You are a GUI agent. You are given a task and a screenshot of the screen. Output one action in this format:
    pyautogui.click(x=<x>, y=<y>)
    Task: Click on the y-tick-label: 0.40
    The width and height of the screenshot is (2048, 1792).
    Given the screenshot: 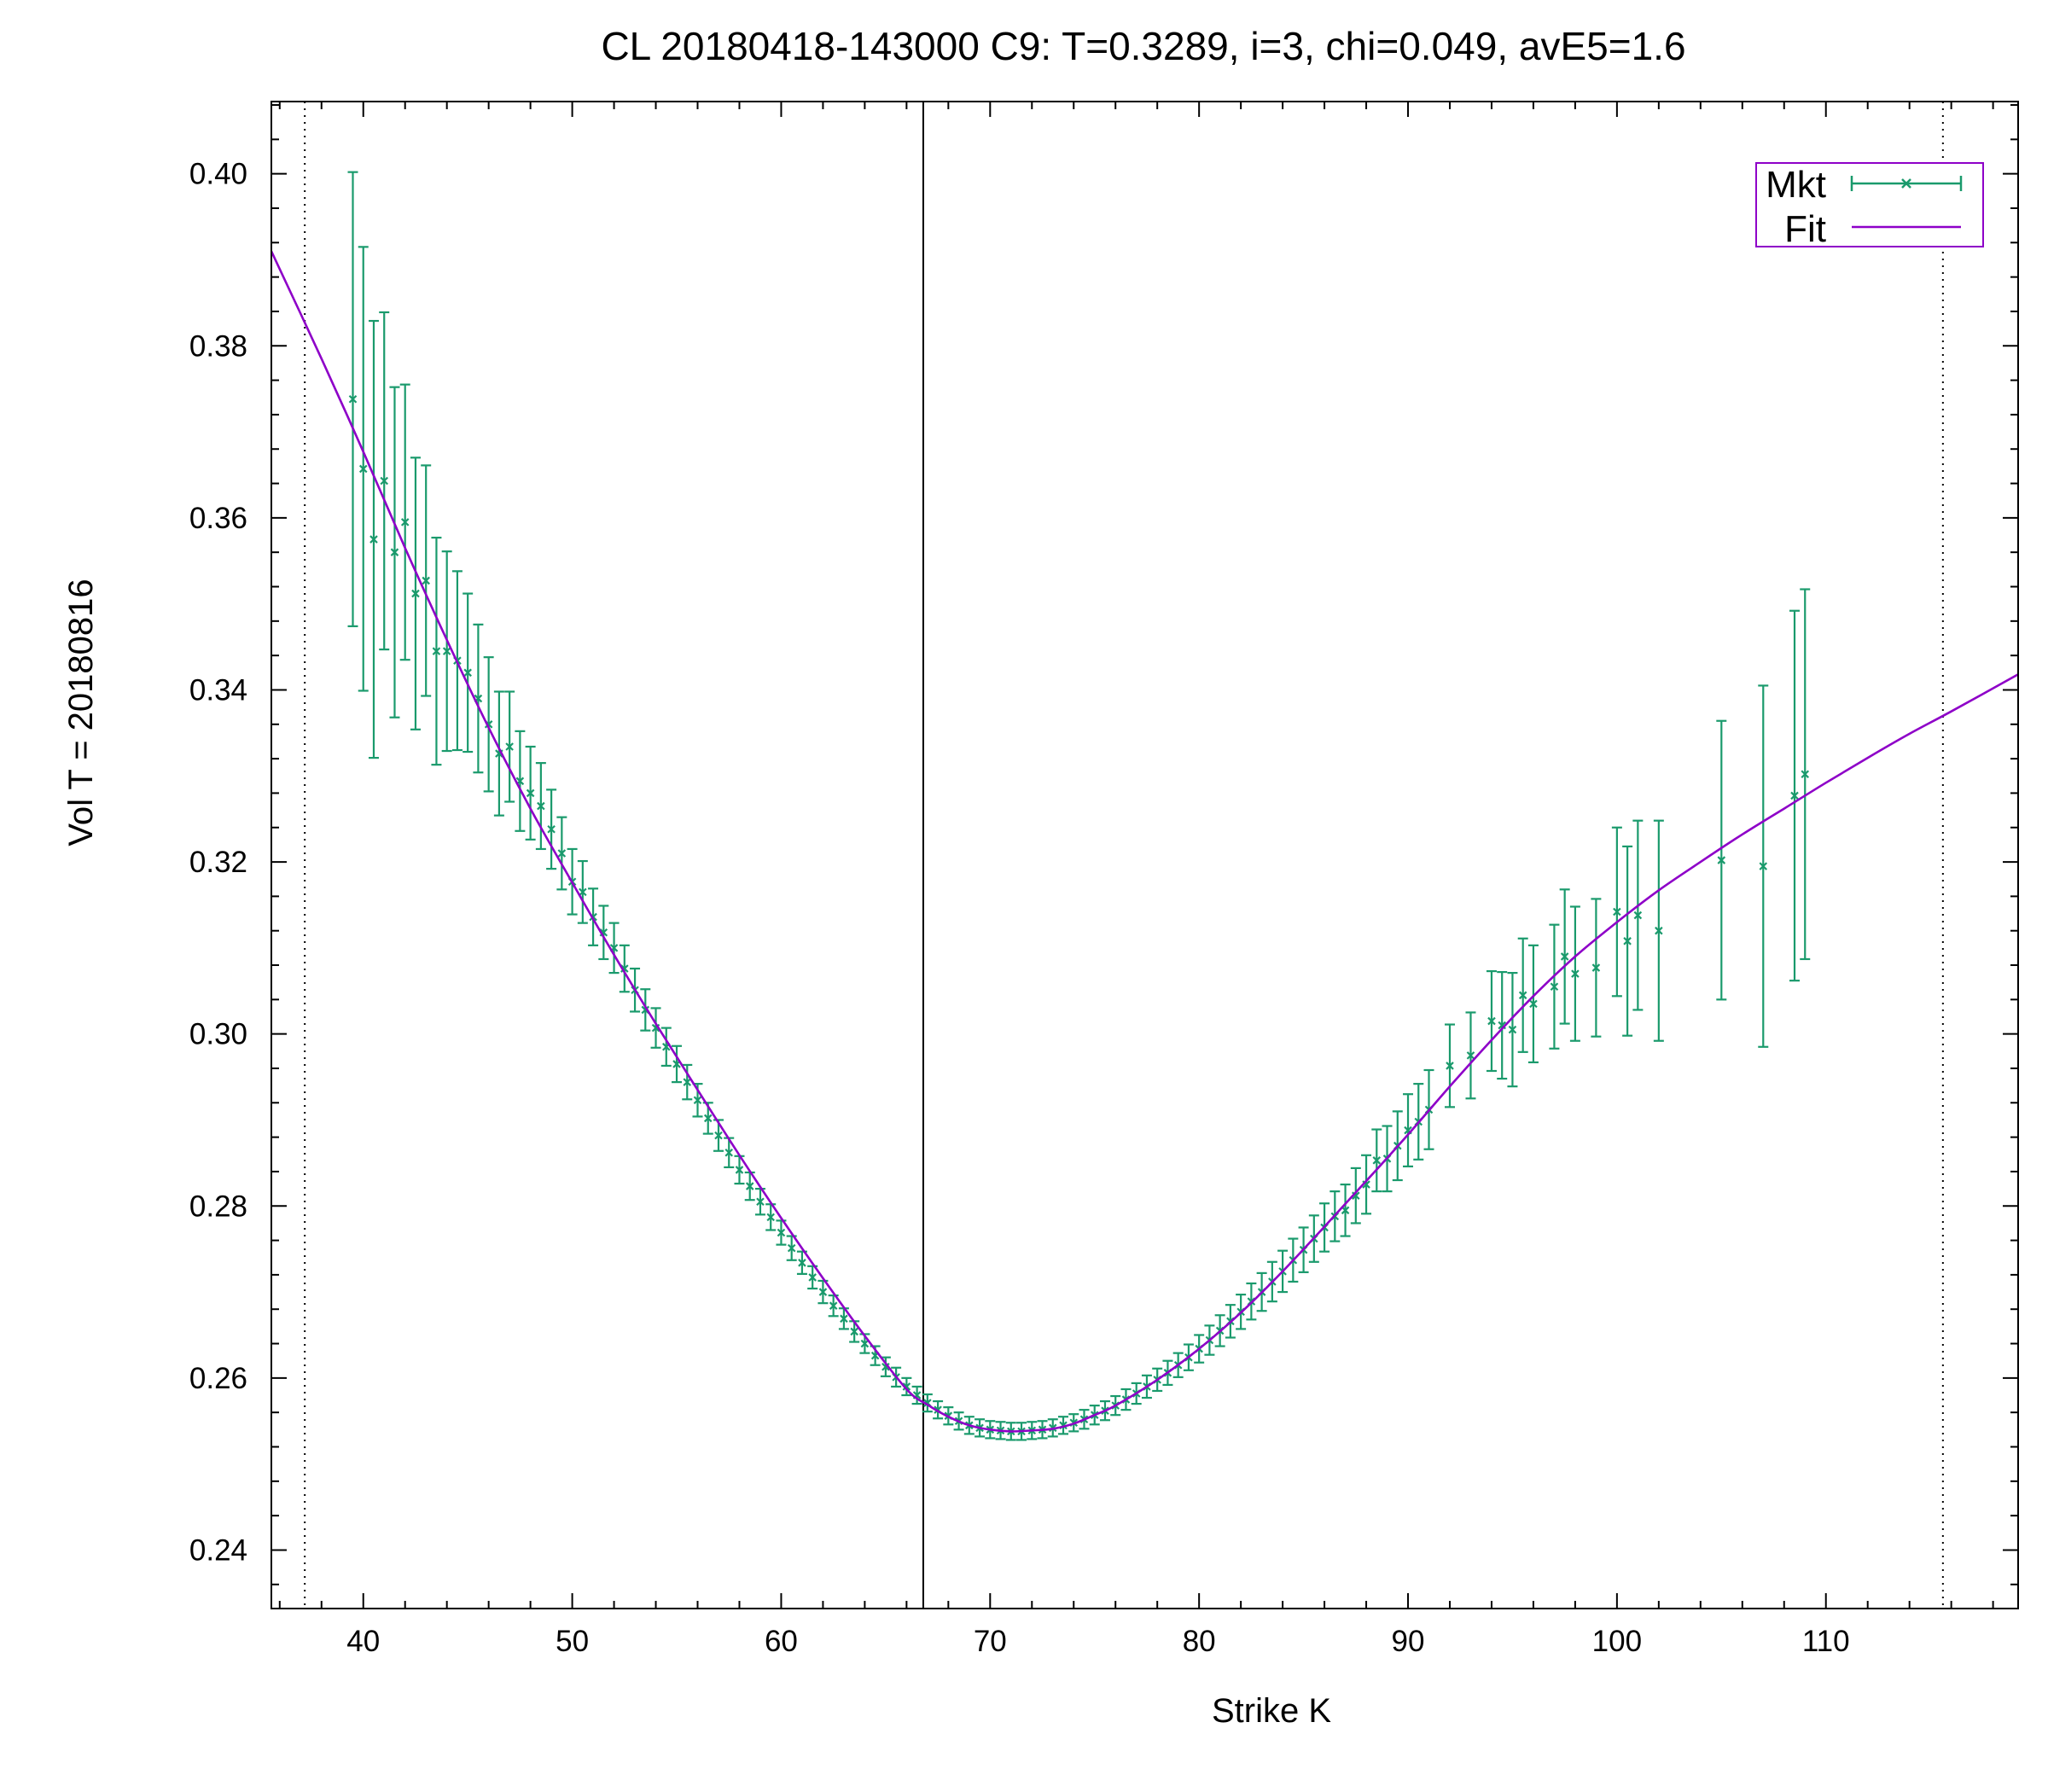 What is the action you would take?
    pyautogui.click(x=218, y=174)
    